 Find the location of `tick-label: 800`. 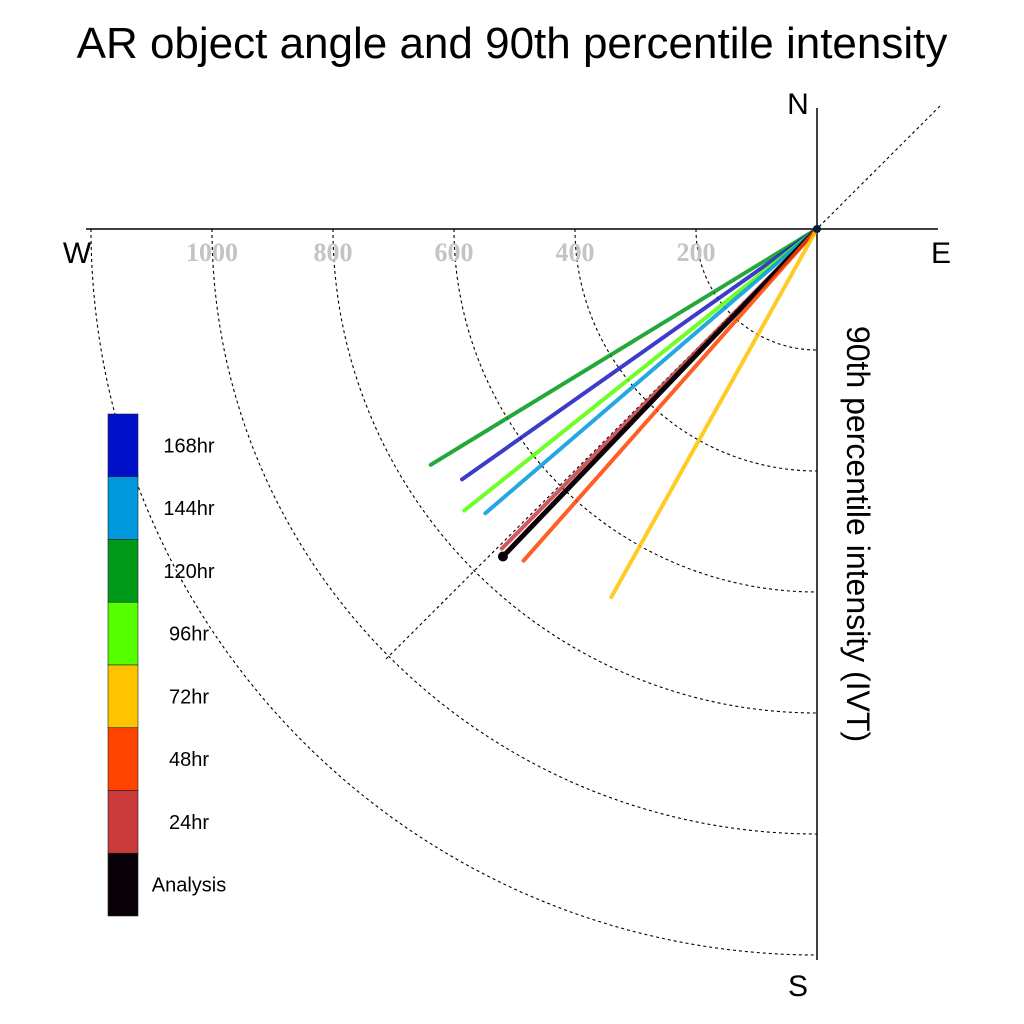

tick-label: 800 is located at coordinates (333, 252).